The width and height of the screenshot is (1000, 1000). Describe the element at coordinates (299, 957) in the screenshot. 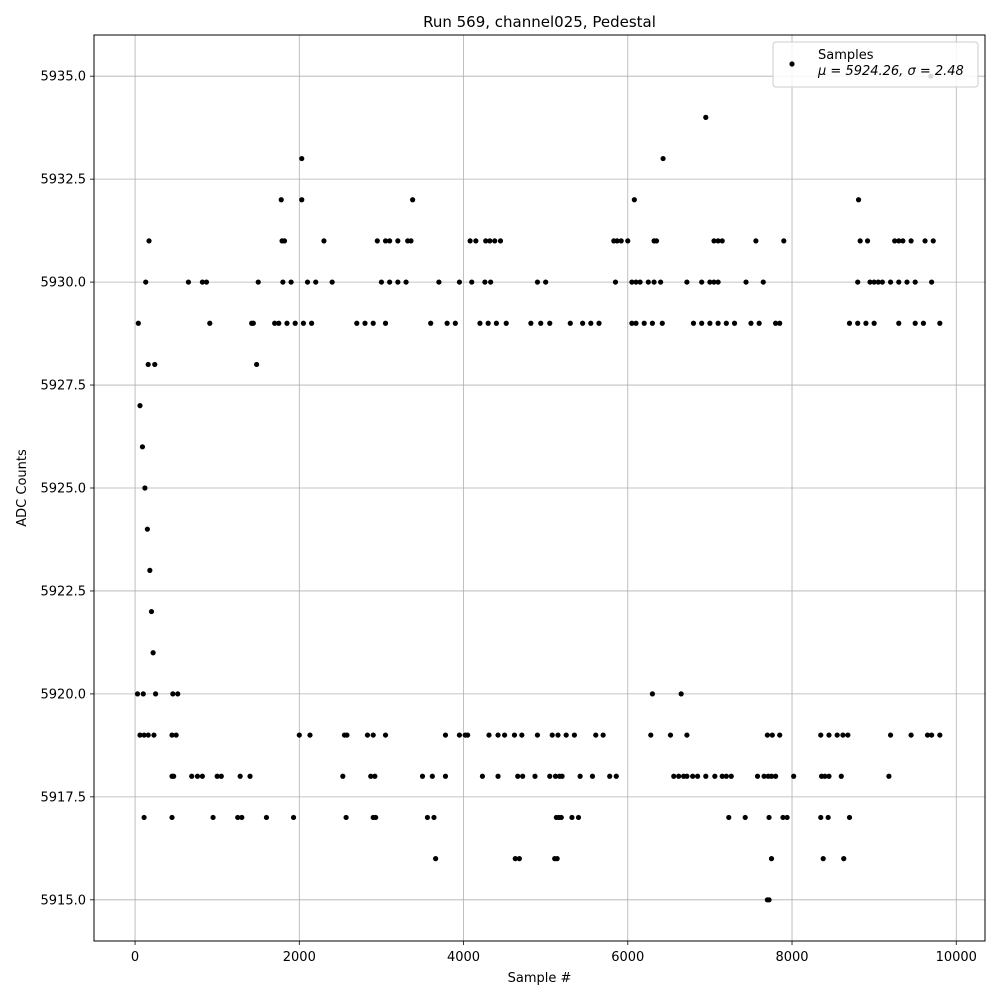

I see `x-tick-label: 2000` at that location.